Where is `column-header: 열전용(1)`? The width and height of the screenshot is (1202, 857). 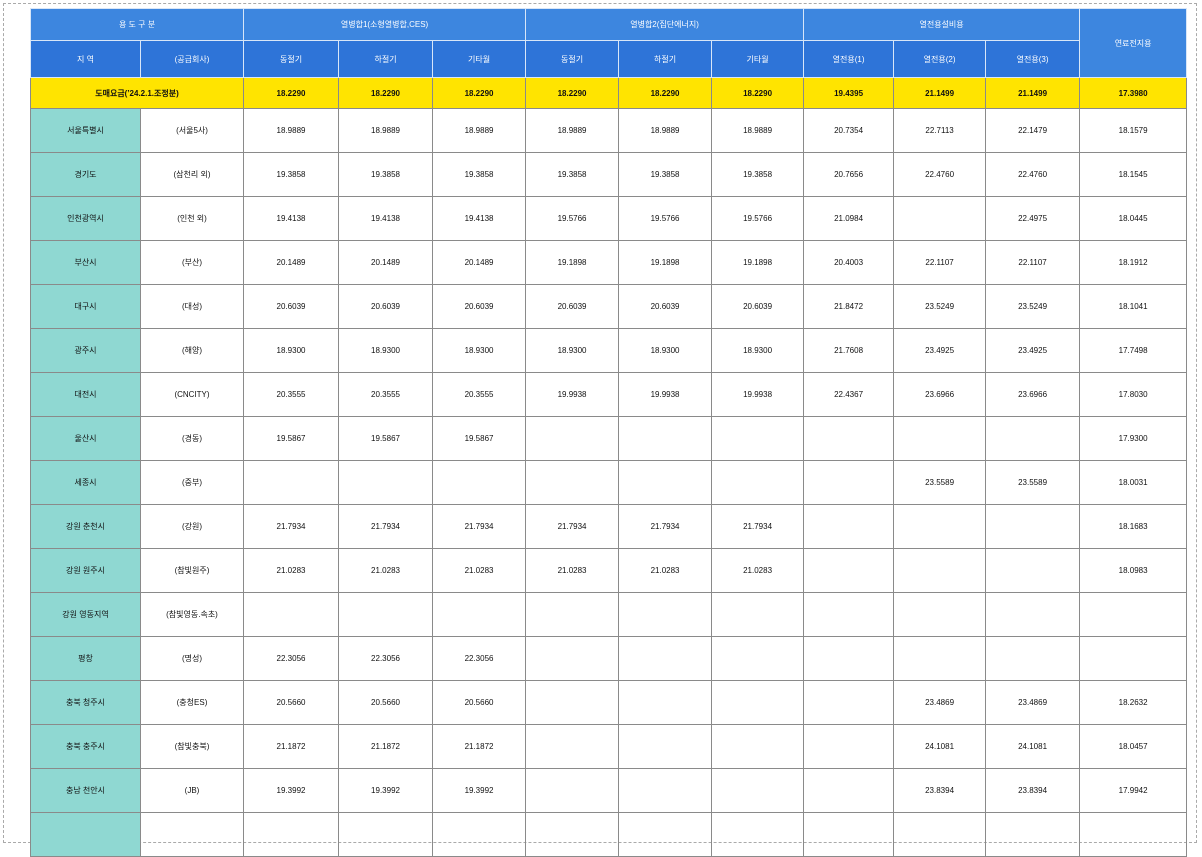 column-header: 열전용(1) is located at coordinates (849, 59).